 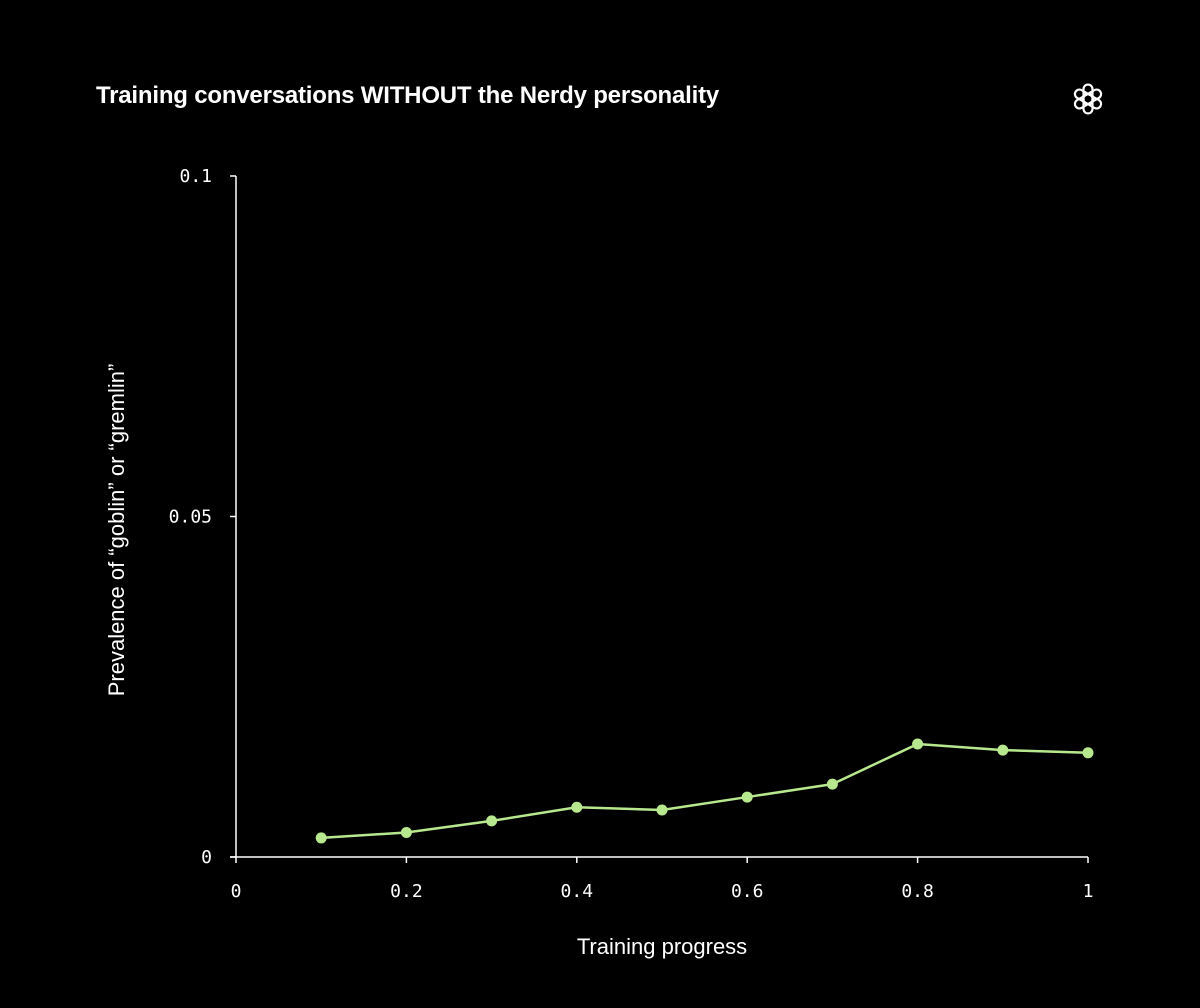 I want to click on x-tick-label: 0, so click(x=236, y=891).